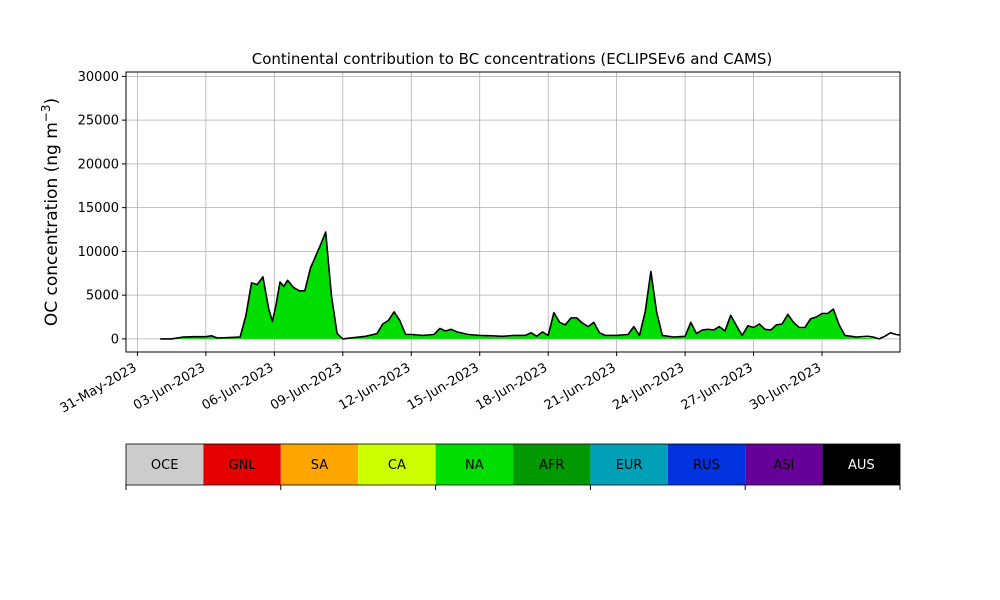  What do you see at coordinates (169, 386) in the screenshot?
I see `x-tick-label: 03-Jun-2023` at bounding box center [169, 386].